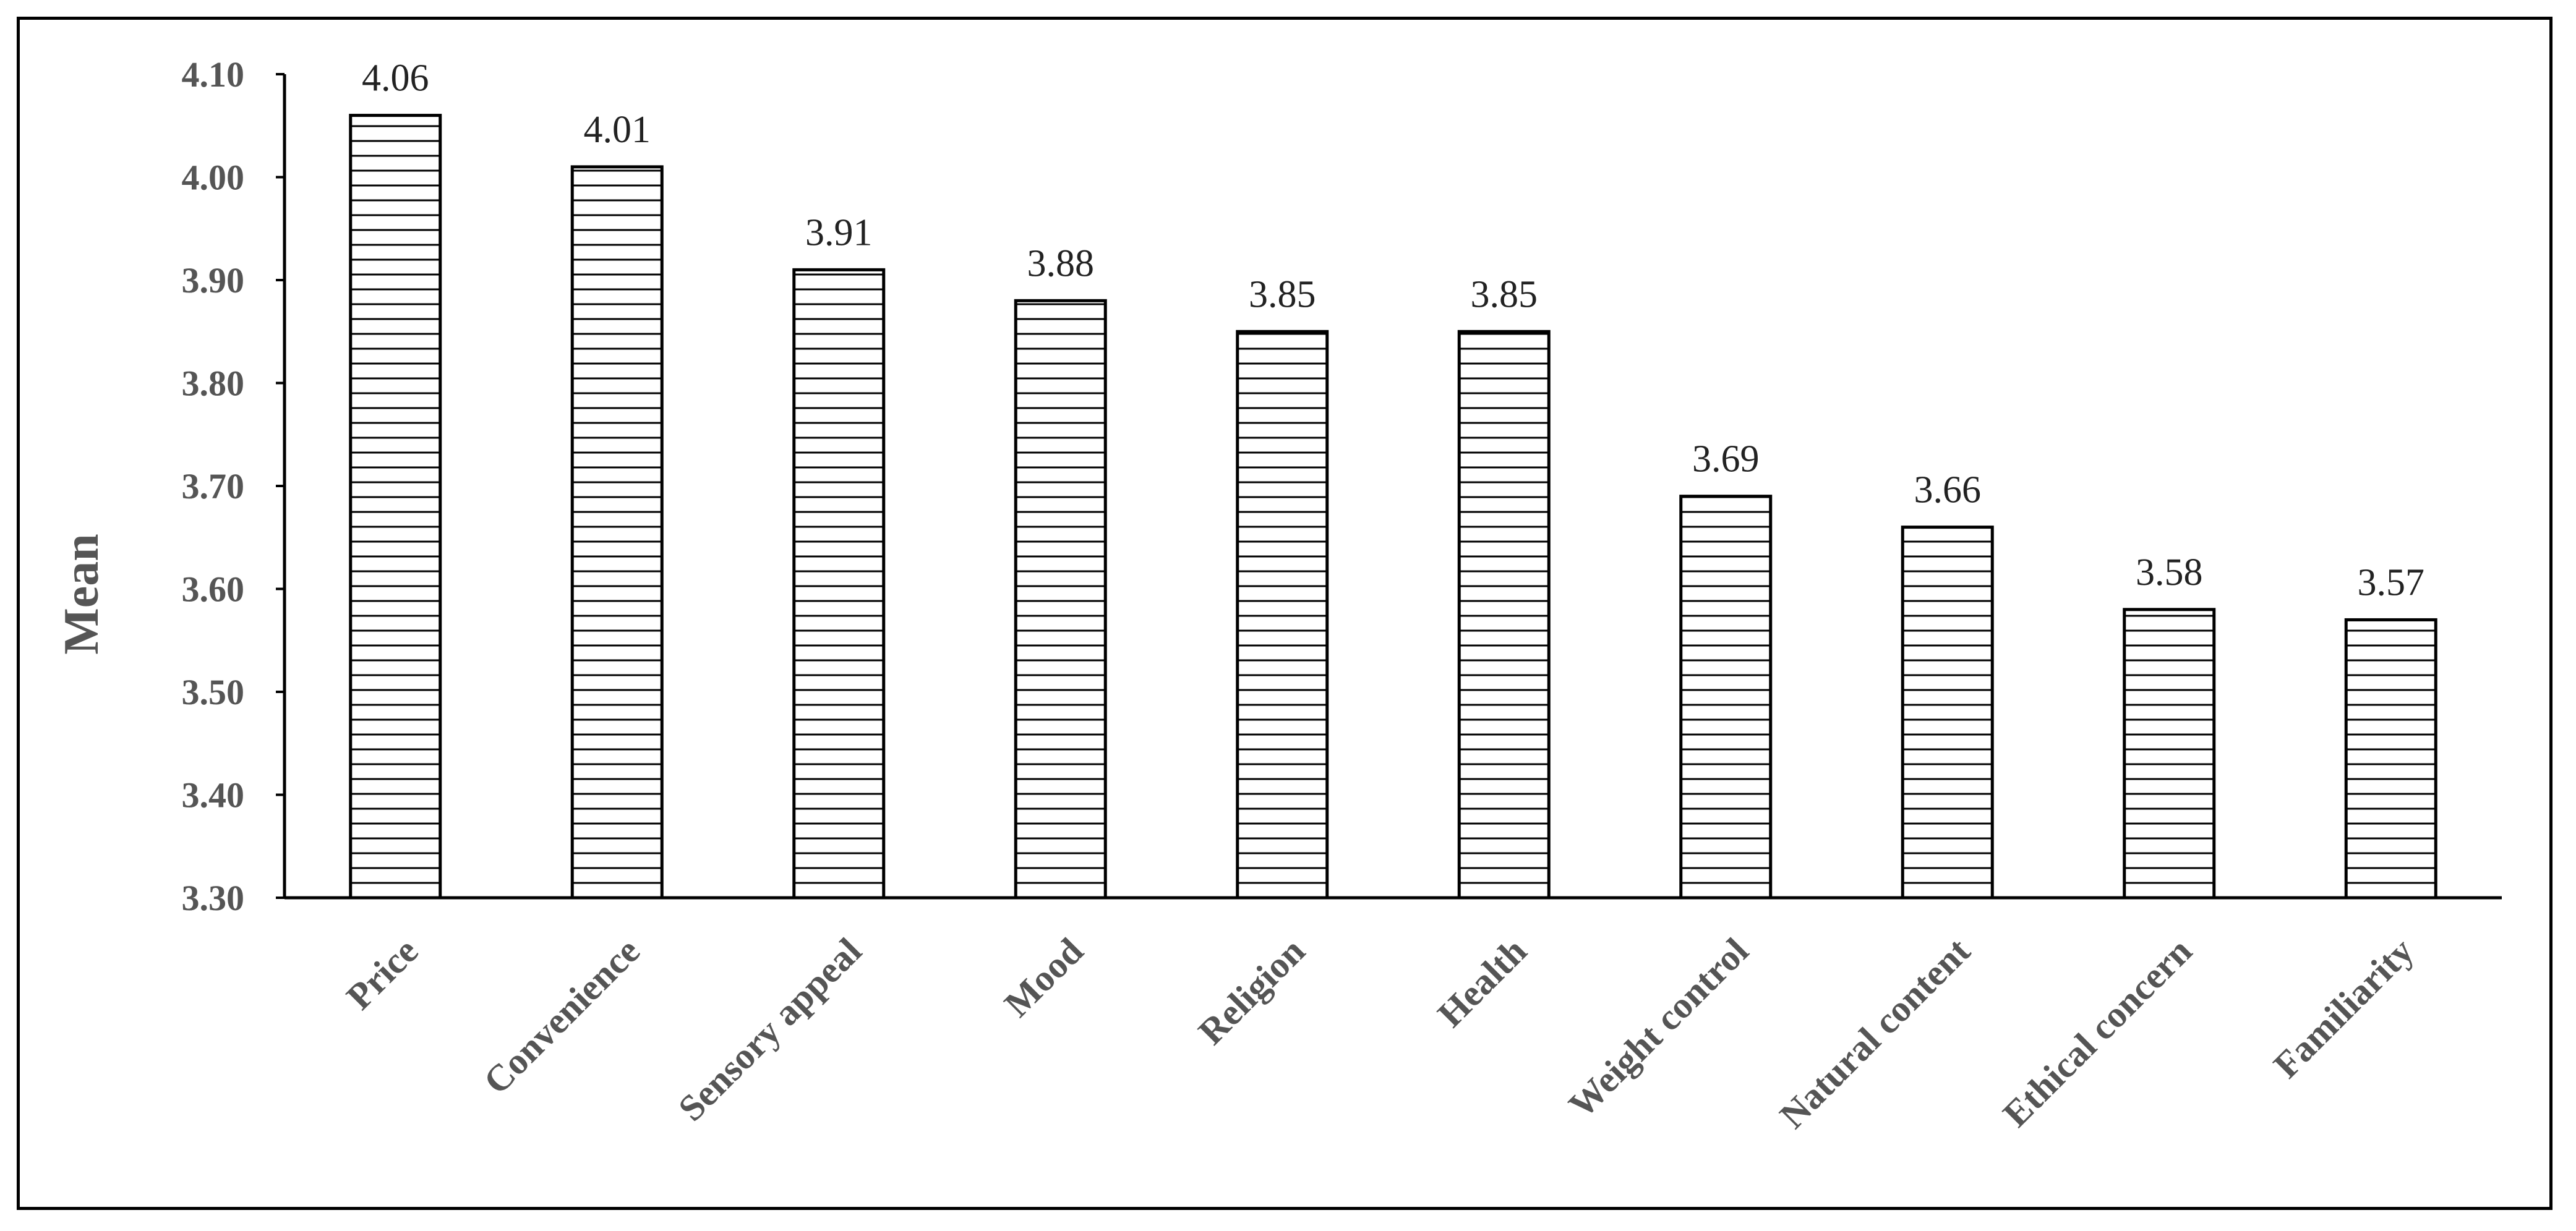 The width and height of the screenshot is (2576, 1231). I want to click on data-label: 4.06, so click(396, 79).